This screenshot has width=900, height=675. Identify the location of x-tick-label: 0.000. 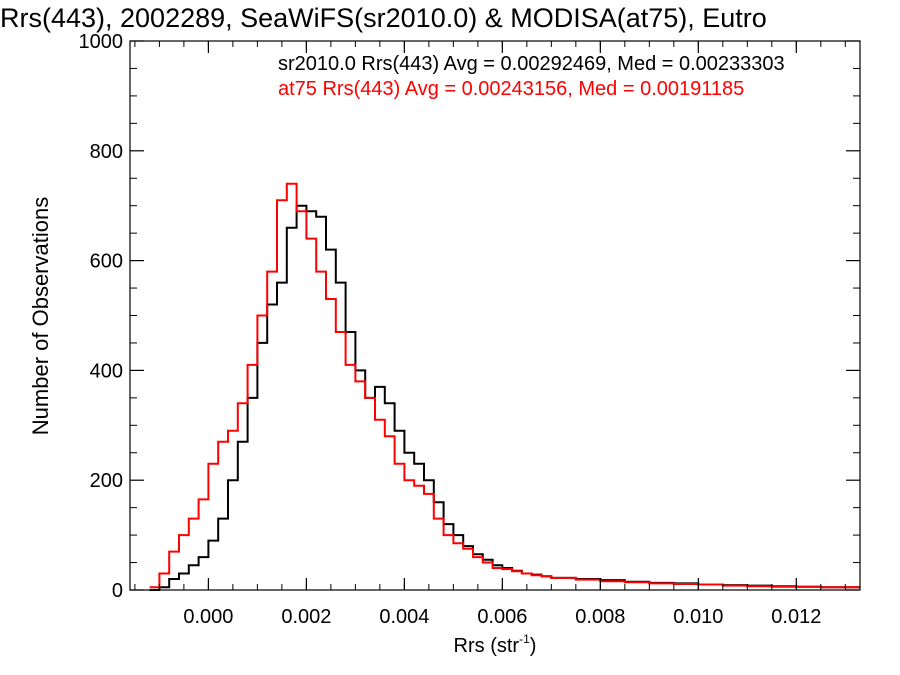
(208, 617).